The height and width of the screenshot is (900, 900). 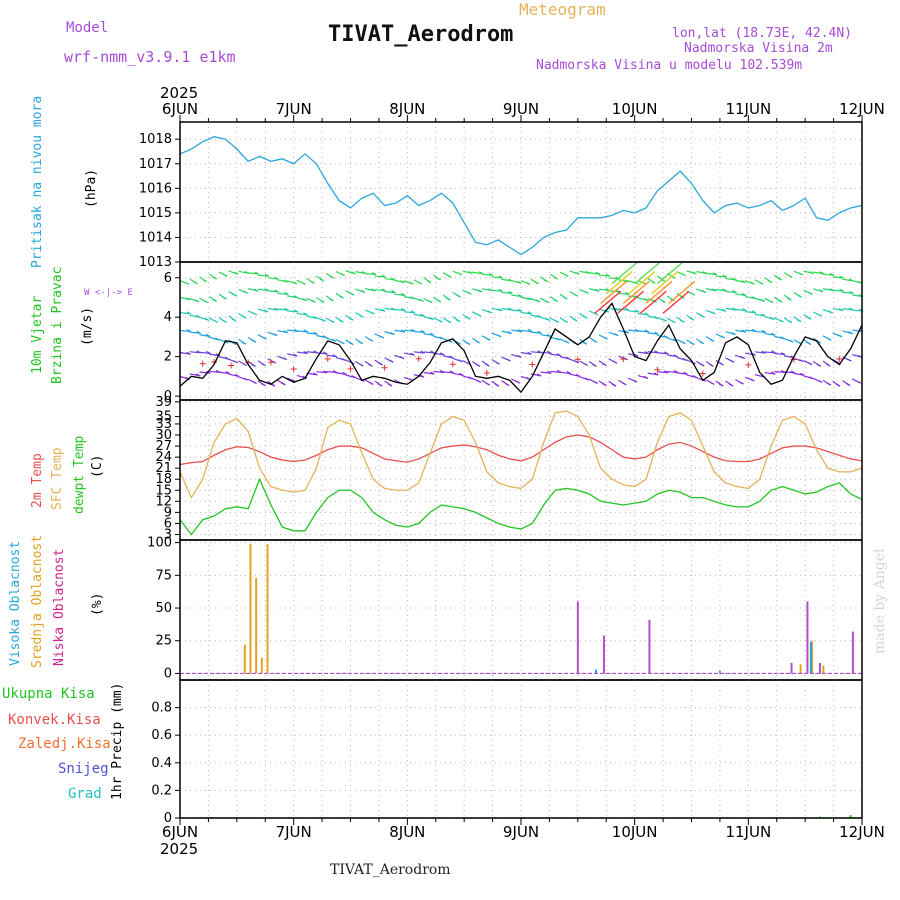 I want to click on wind-arrow-strong, so click(x=676, y=302).